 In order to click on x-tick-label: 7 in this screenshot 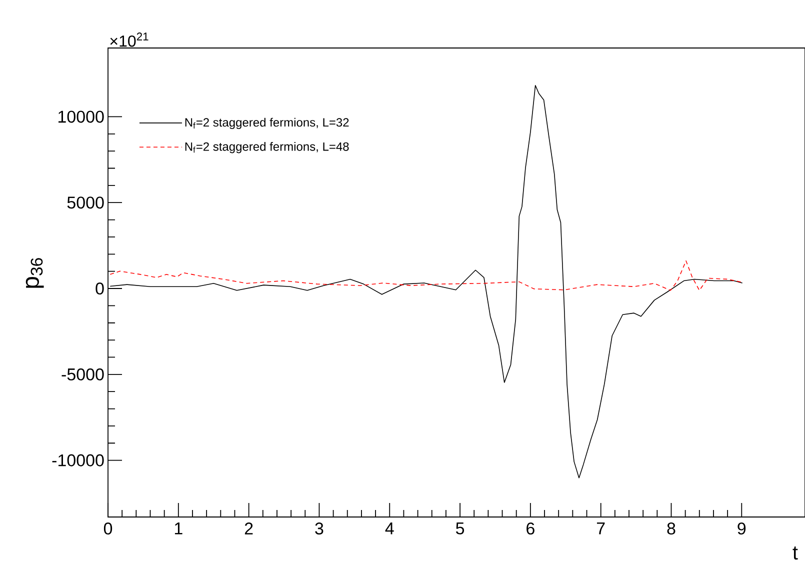, I will do `click(600, 528)`.